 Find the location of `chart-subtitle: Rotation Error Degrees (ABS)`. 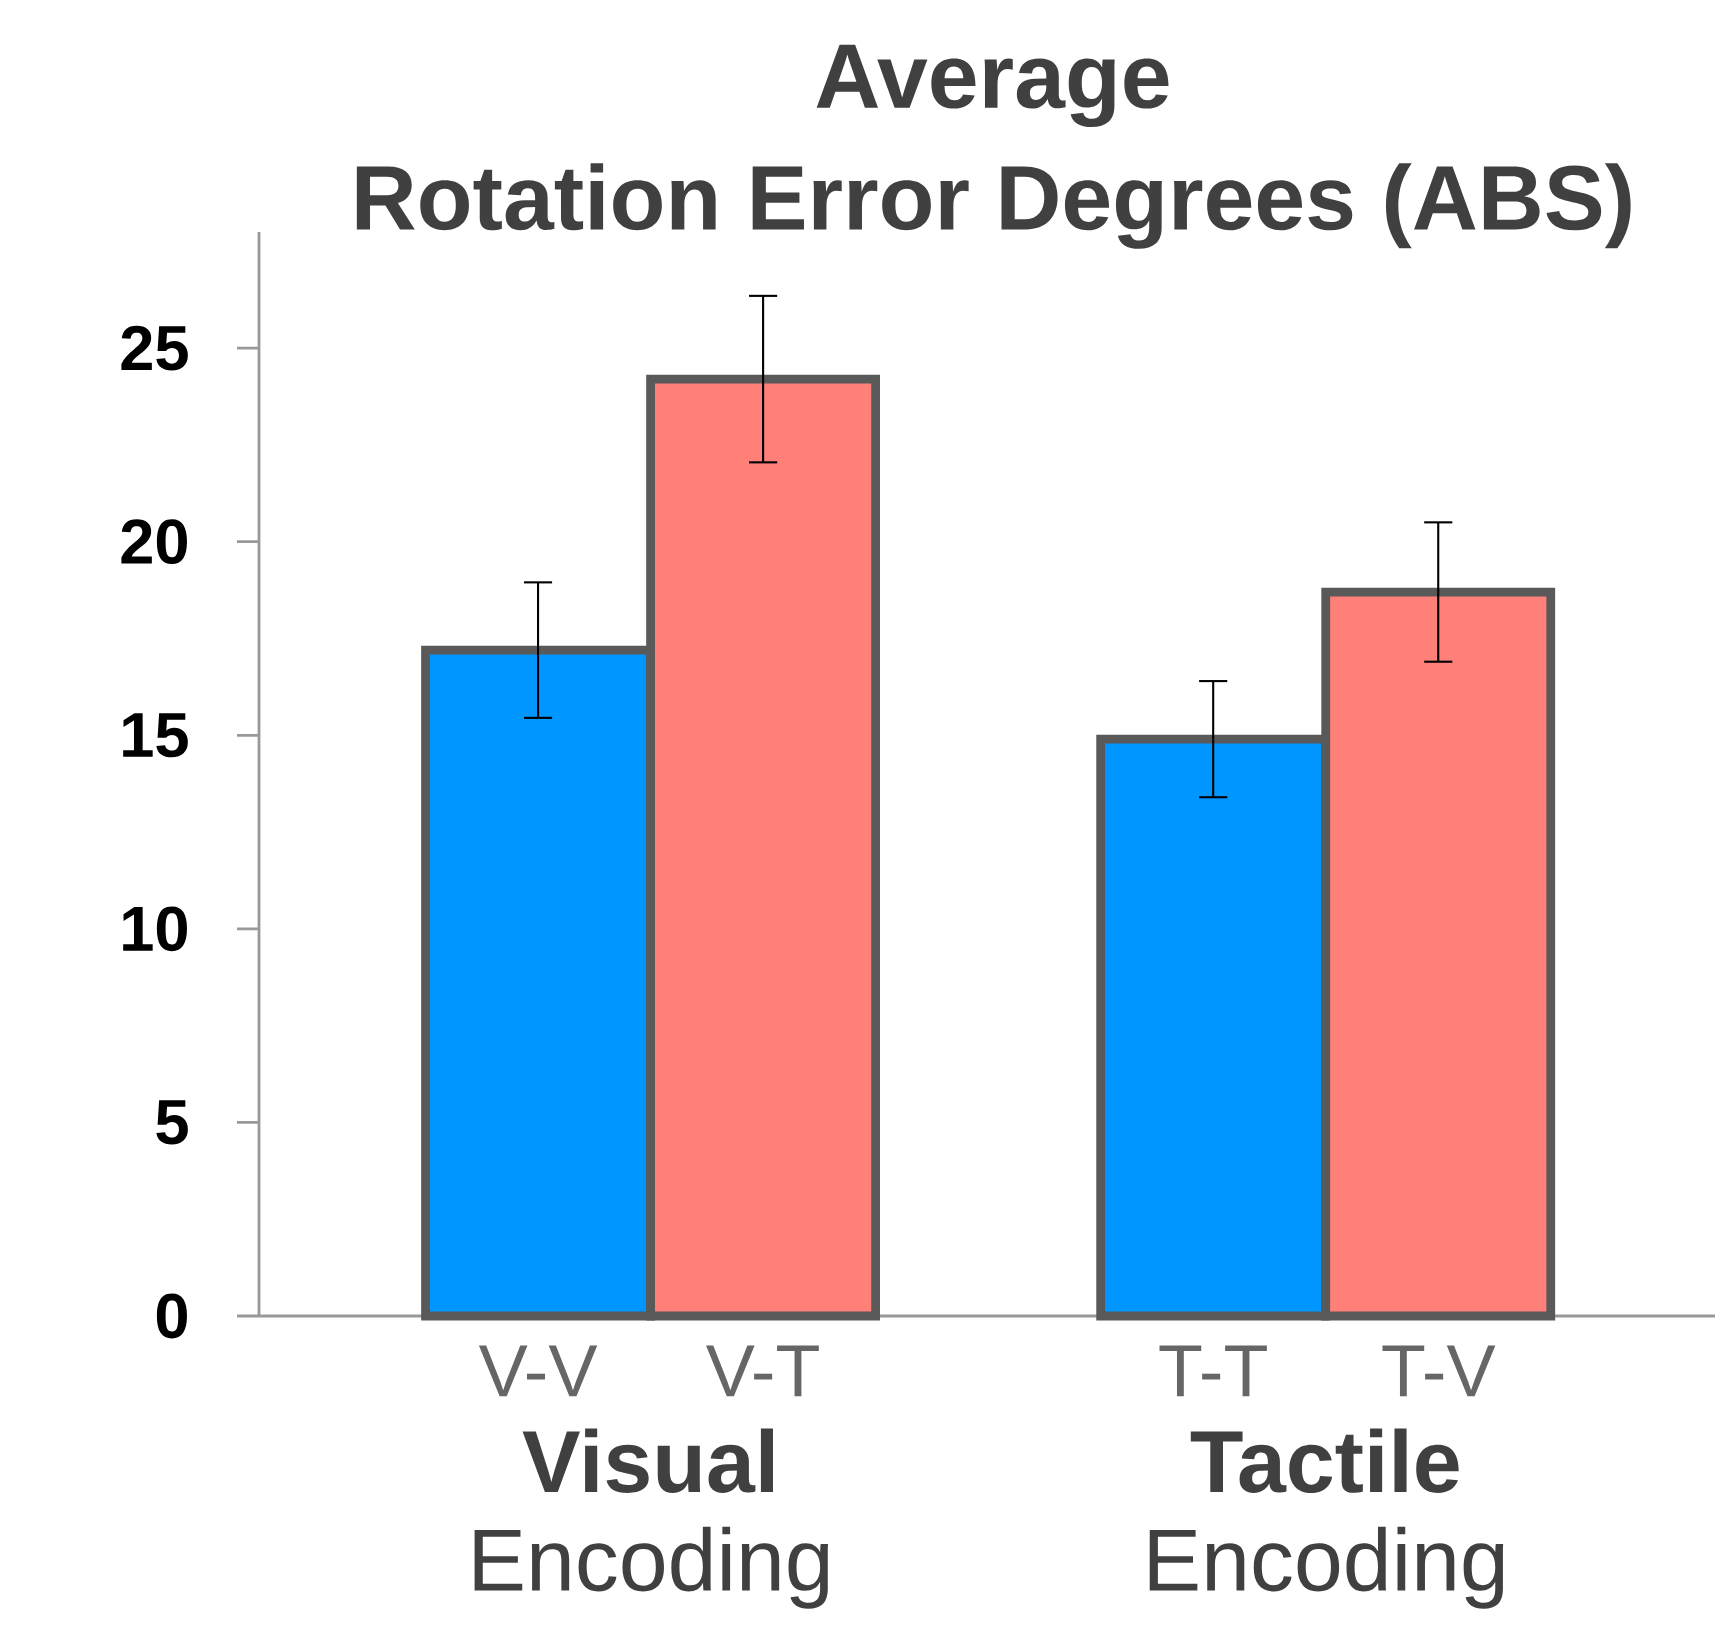

chart-subtitle: Rotation Error Degrees (ABS) is located at coordinates (993, 206).